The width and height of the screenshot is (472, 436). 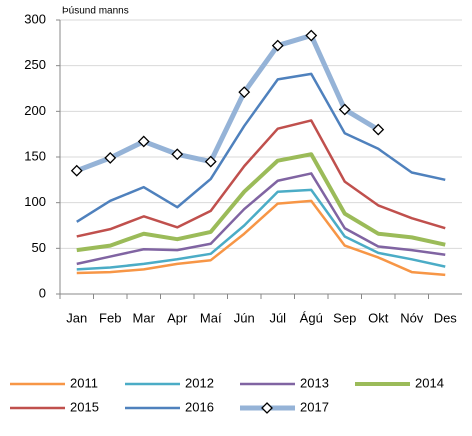 I want to click on y-axis-label: Þúsund manns, so click(x=95, y=11).